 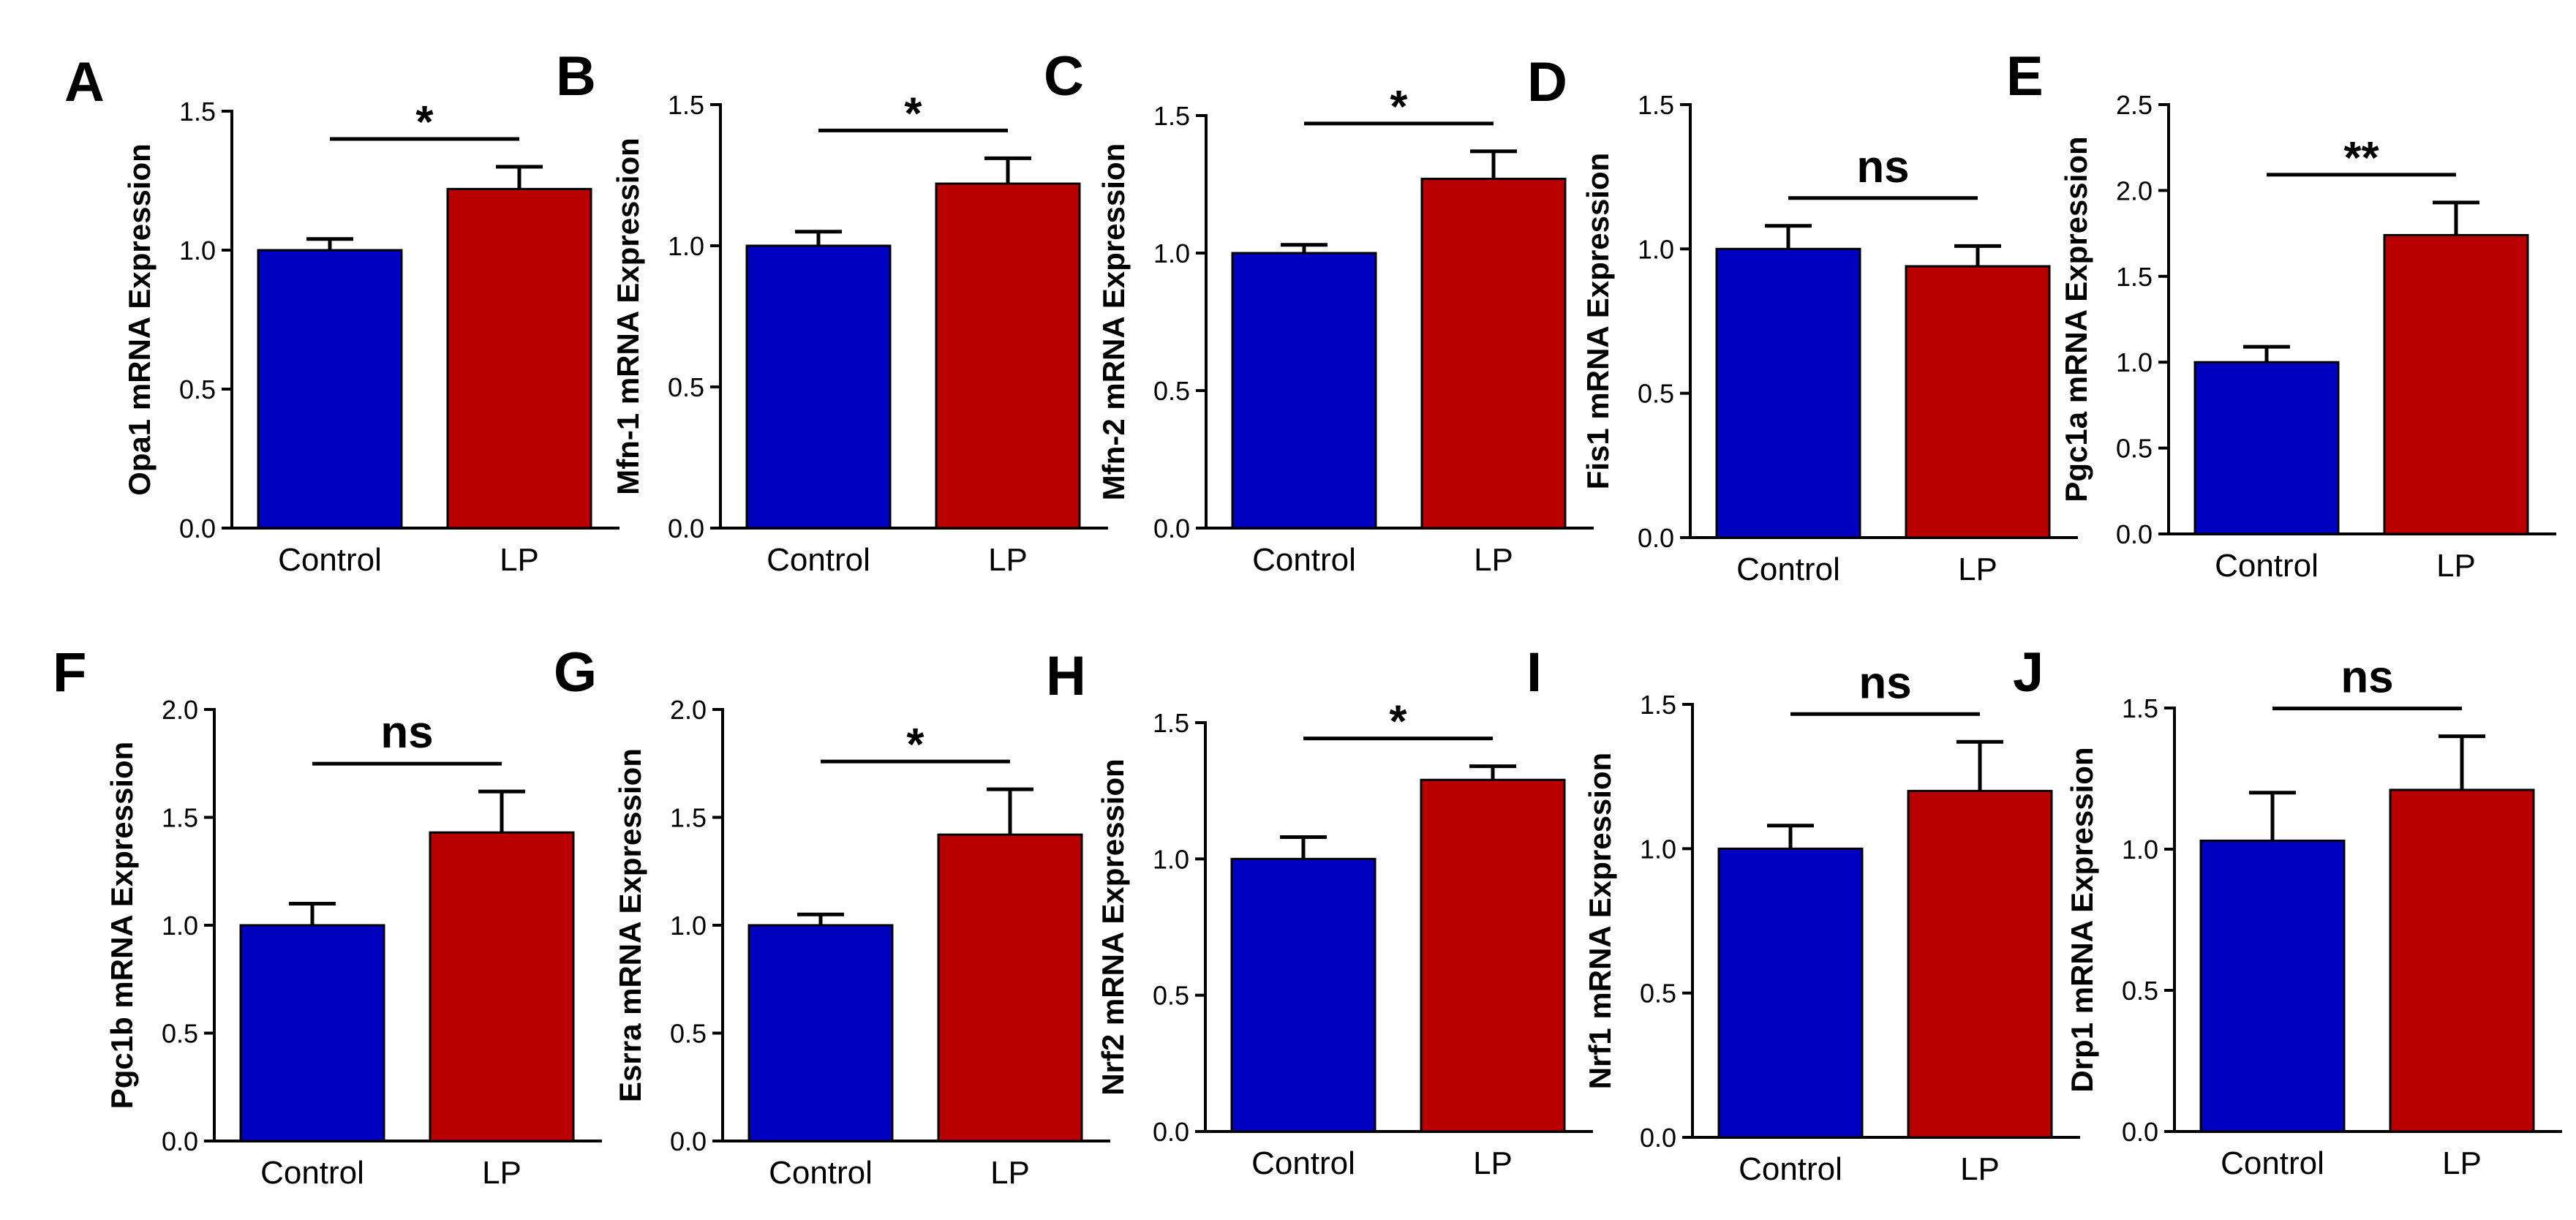 What do you see at coordinates (1113, 927) in the screenshot?
I see `y-axis-label: Nrf2 mRNA Expression` at bounding box center [1113, 927].